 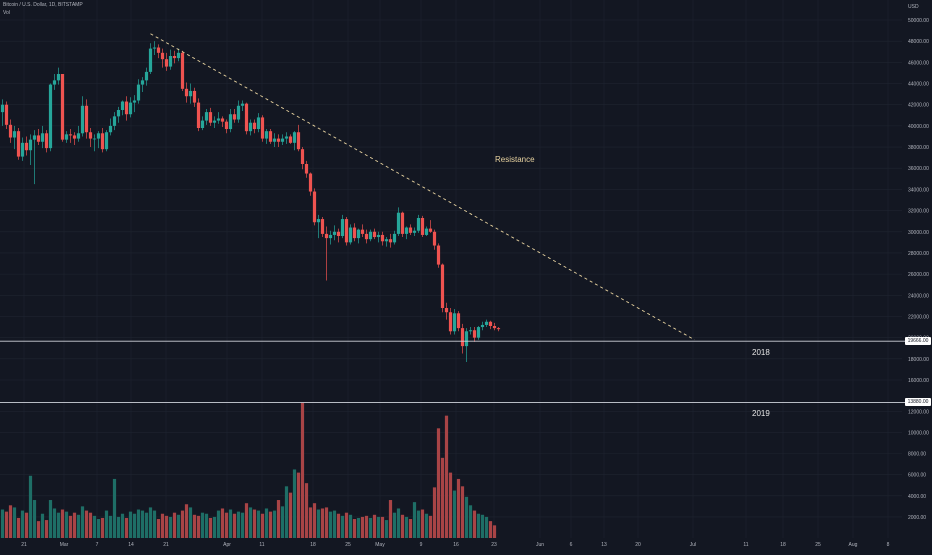 I want to click on price-tick-label: 48000.00, so click(x=918, y=42).